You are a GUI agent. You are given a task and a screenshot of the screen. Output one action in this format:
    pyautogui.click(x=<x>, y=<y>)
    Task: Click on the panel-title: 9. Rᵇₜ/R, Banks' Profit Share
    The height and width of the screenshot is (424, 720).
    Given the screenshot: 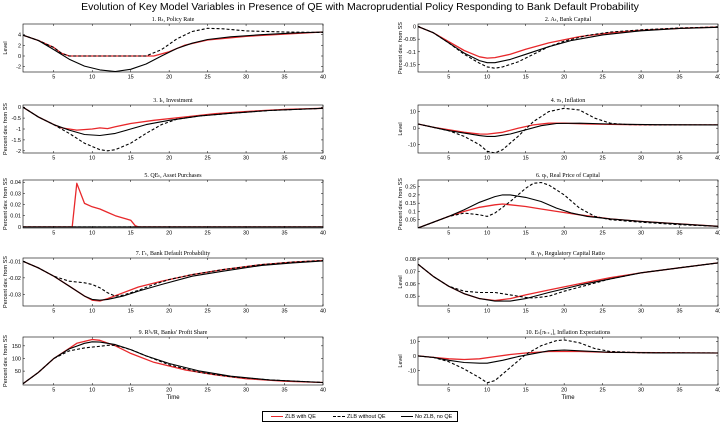 What is the action you would take?
    pyautogui.click(x=173, y=332)
    